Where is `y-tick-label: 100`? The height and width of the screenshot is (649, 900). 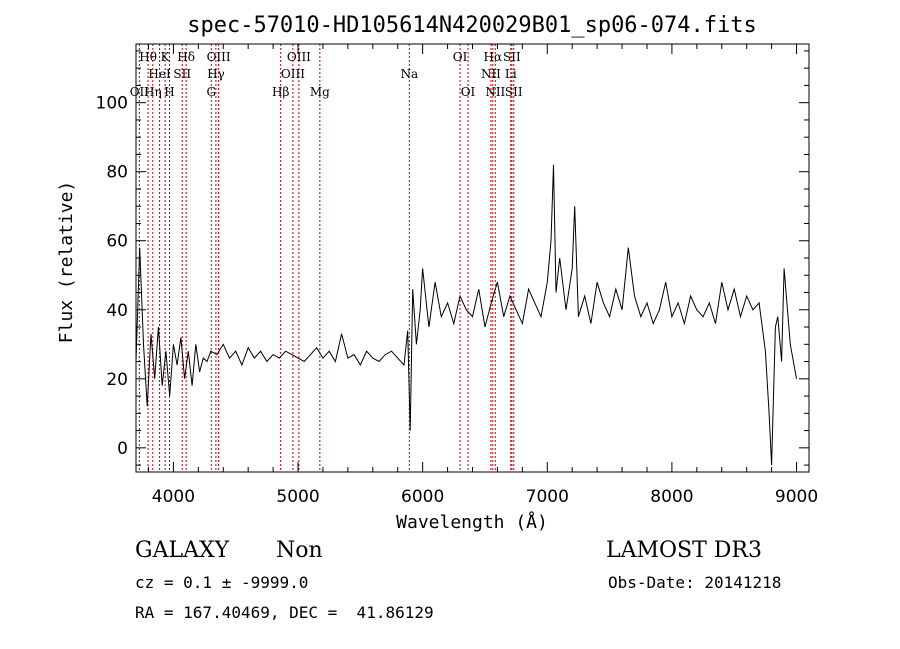 y-tick-label: 100 is located at coordinates (112, 104).